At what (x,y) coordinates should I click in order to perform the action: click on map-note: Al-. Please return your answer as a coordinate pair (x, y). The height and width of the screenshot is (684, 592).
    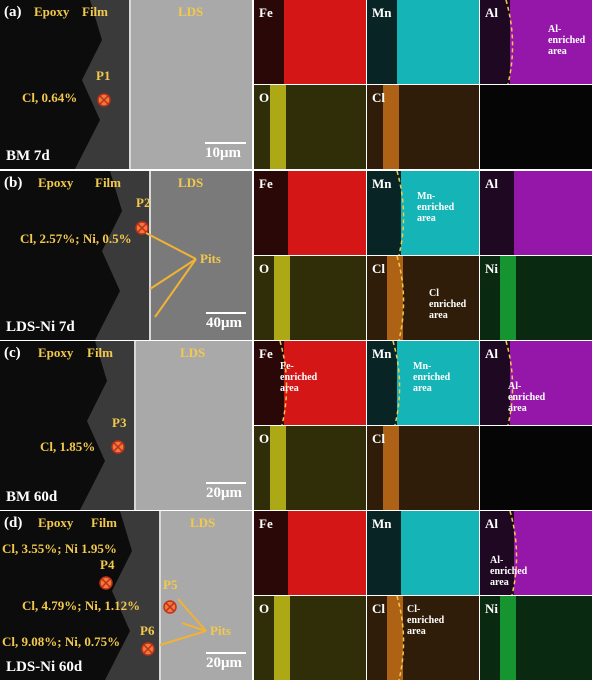
    Looking at the image, I should click on (514, 386).